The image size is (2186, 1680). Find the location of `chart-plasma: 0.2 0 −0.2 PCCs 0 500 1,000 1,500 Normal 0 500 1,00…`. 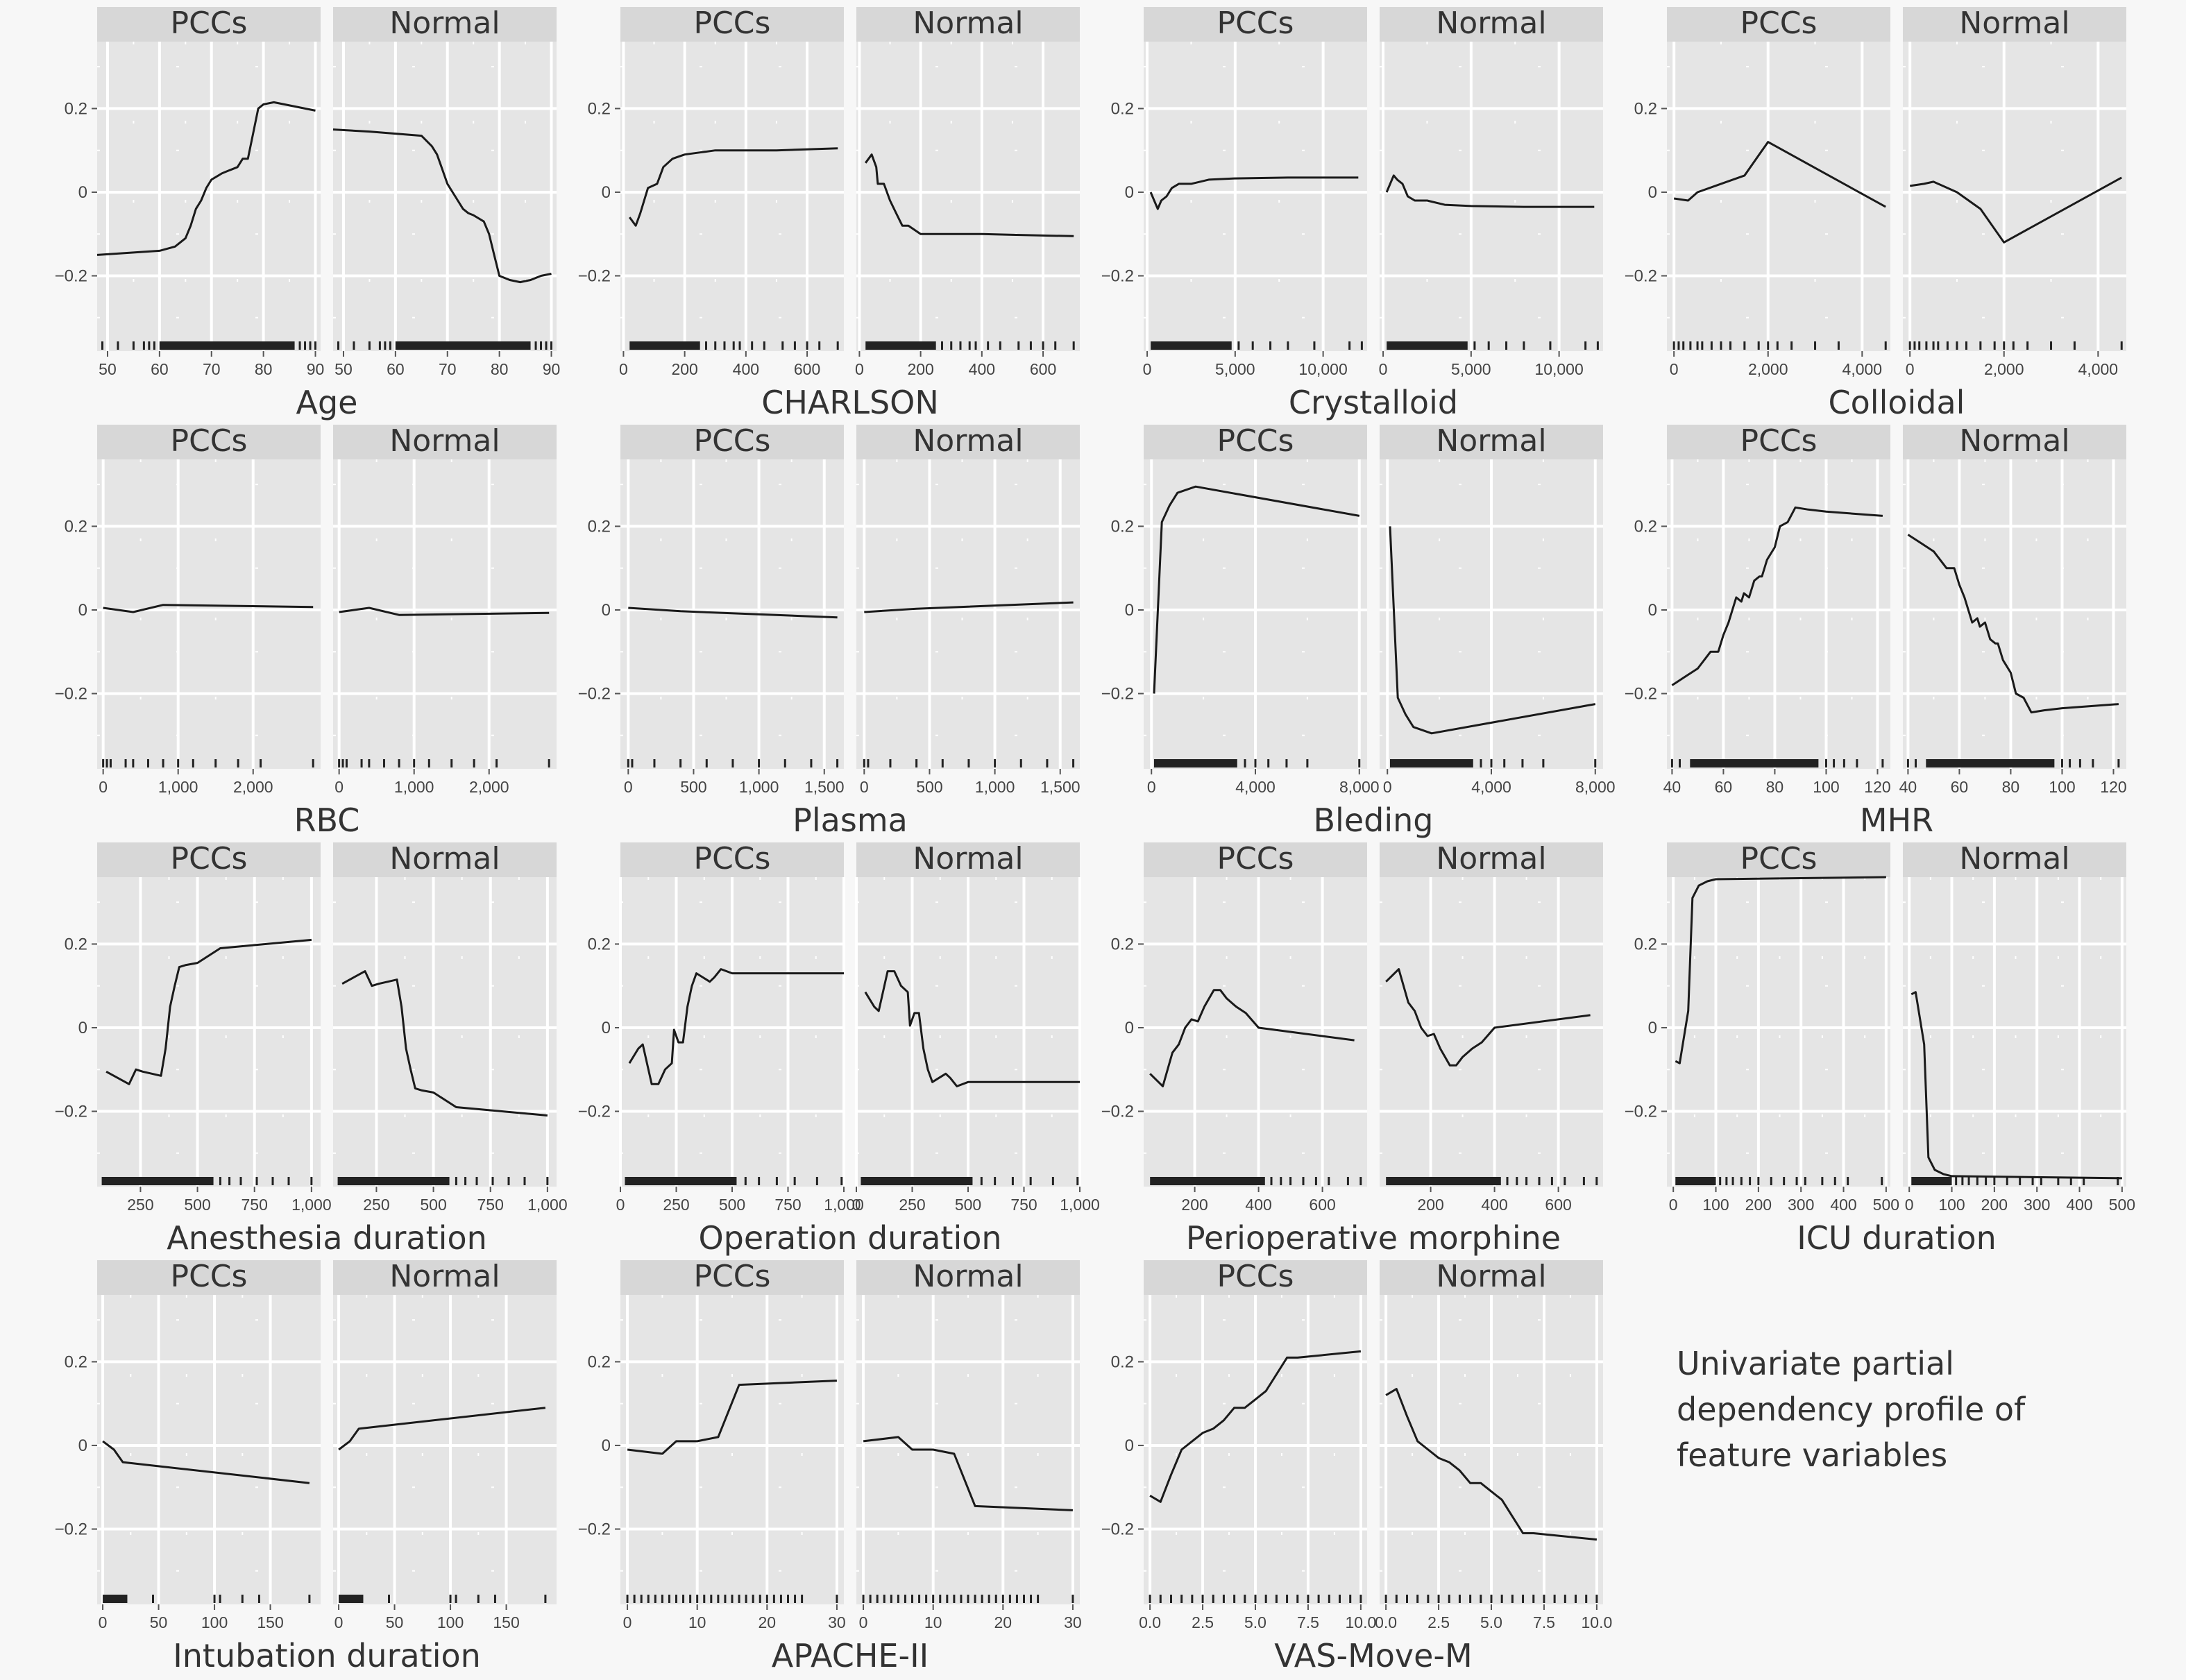

chart-plasma: 0.2 0 −0.2 PCCs 0 500 1,000 1,500 Normal 0 500 1,00… is located at coordinates (830, 631).